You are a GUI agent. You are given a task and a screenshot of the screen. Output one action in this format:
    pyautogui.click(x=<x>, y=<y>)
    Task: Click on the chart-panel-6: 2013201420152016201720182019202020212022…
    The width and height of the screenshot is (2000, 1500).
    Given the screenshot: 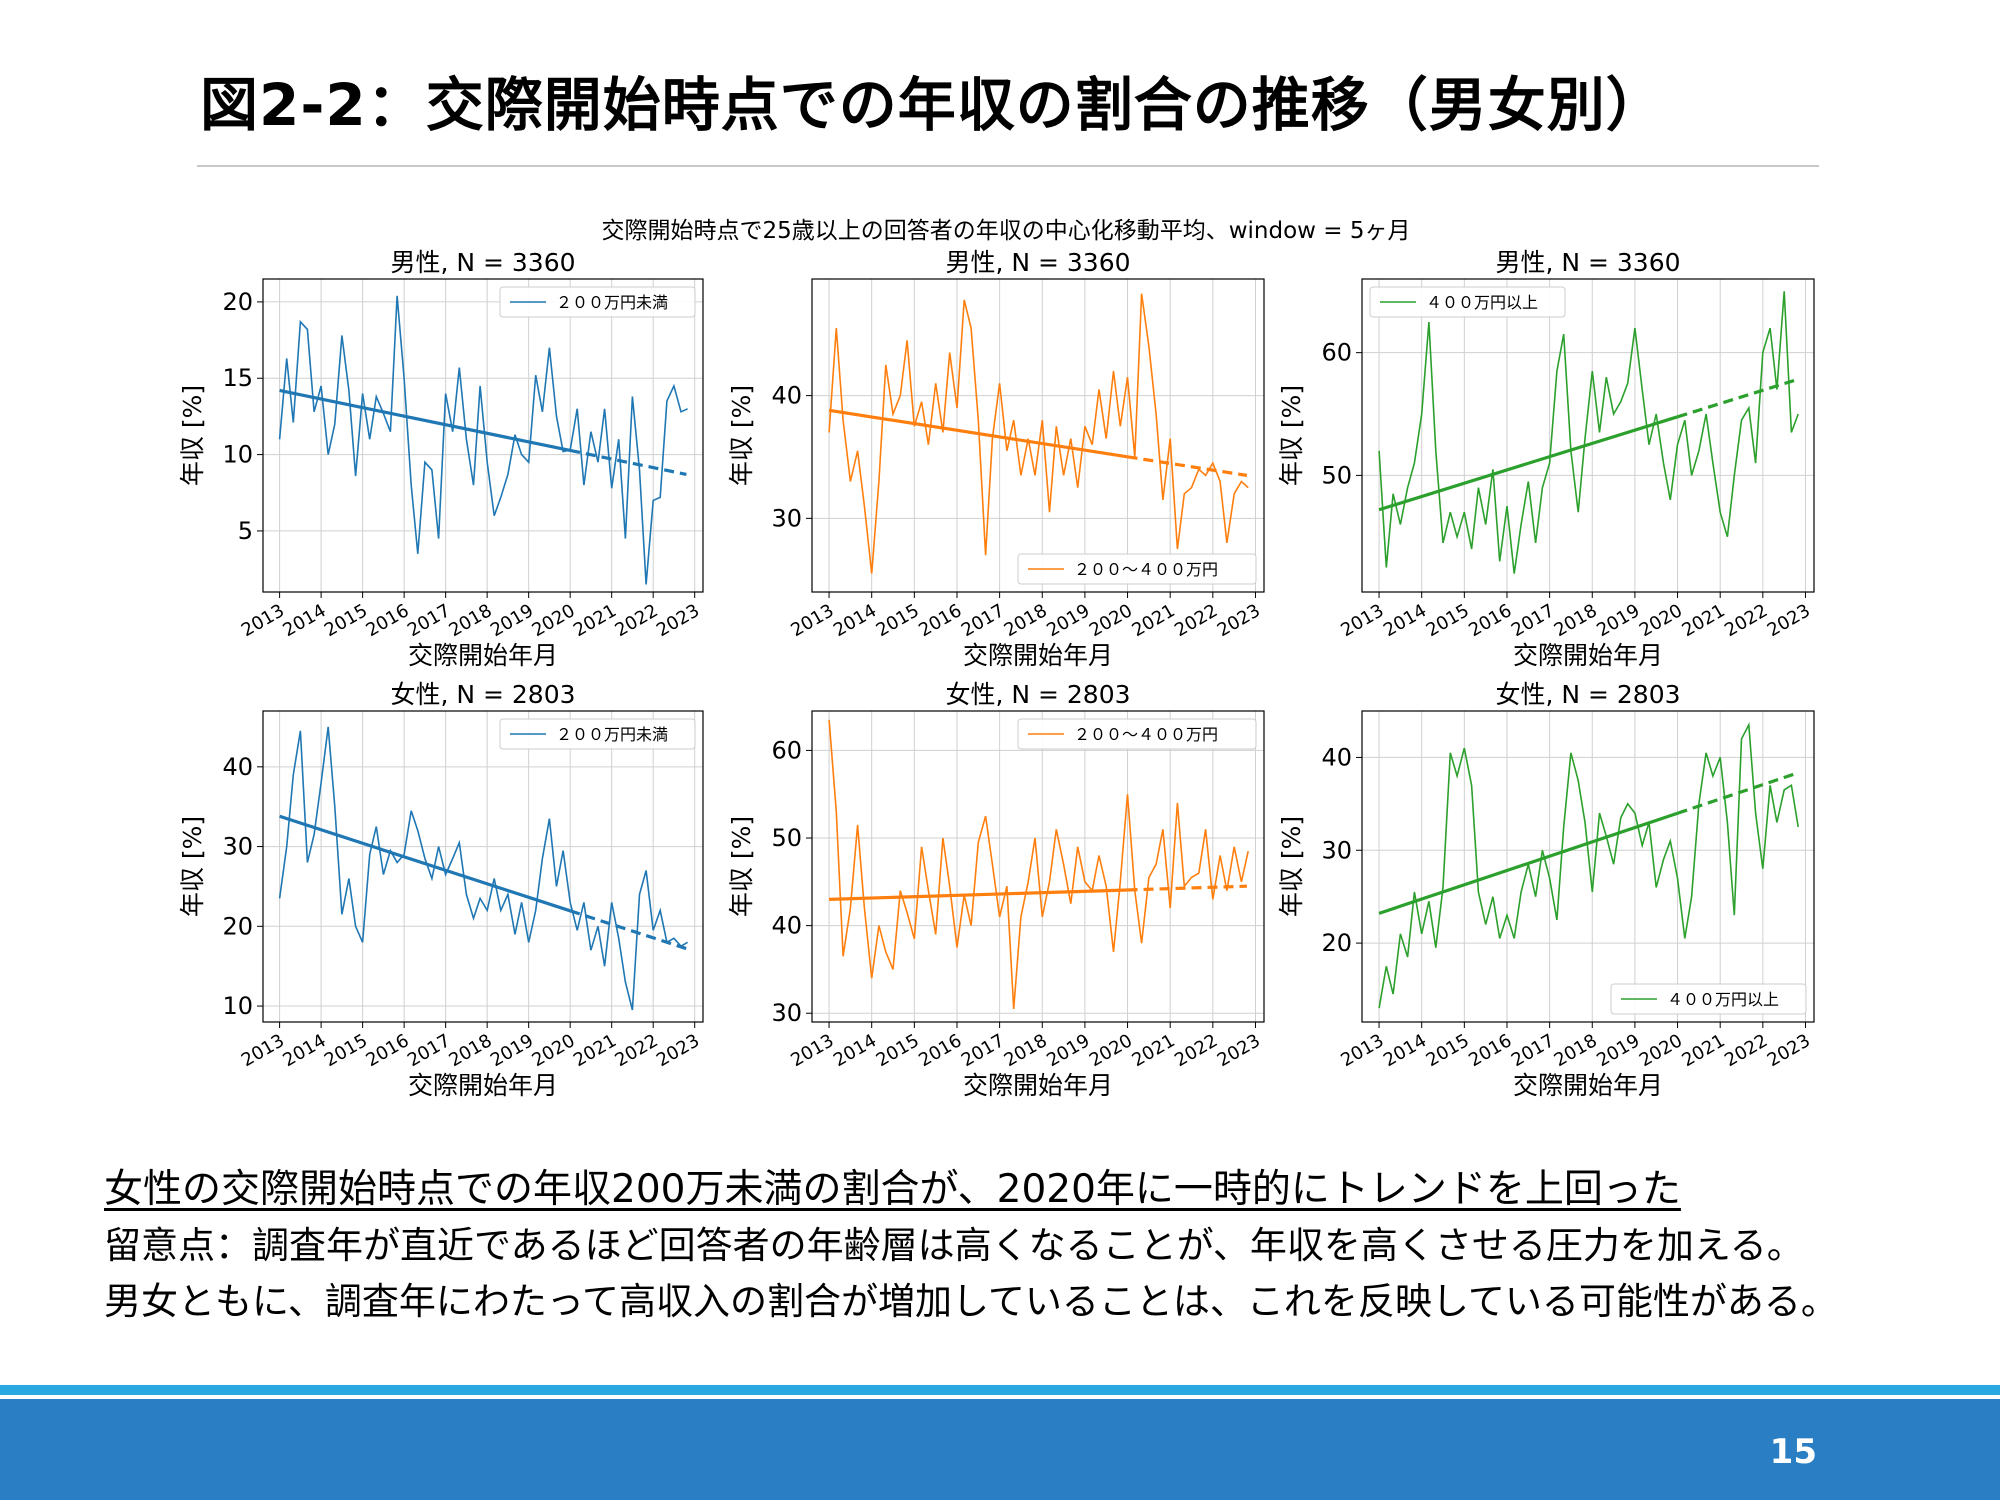 What is the action you would take?
    pyautogui.click(x=1546, y=890)
    